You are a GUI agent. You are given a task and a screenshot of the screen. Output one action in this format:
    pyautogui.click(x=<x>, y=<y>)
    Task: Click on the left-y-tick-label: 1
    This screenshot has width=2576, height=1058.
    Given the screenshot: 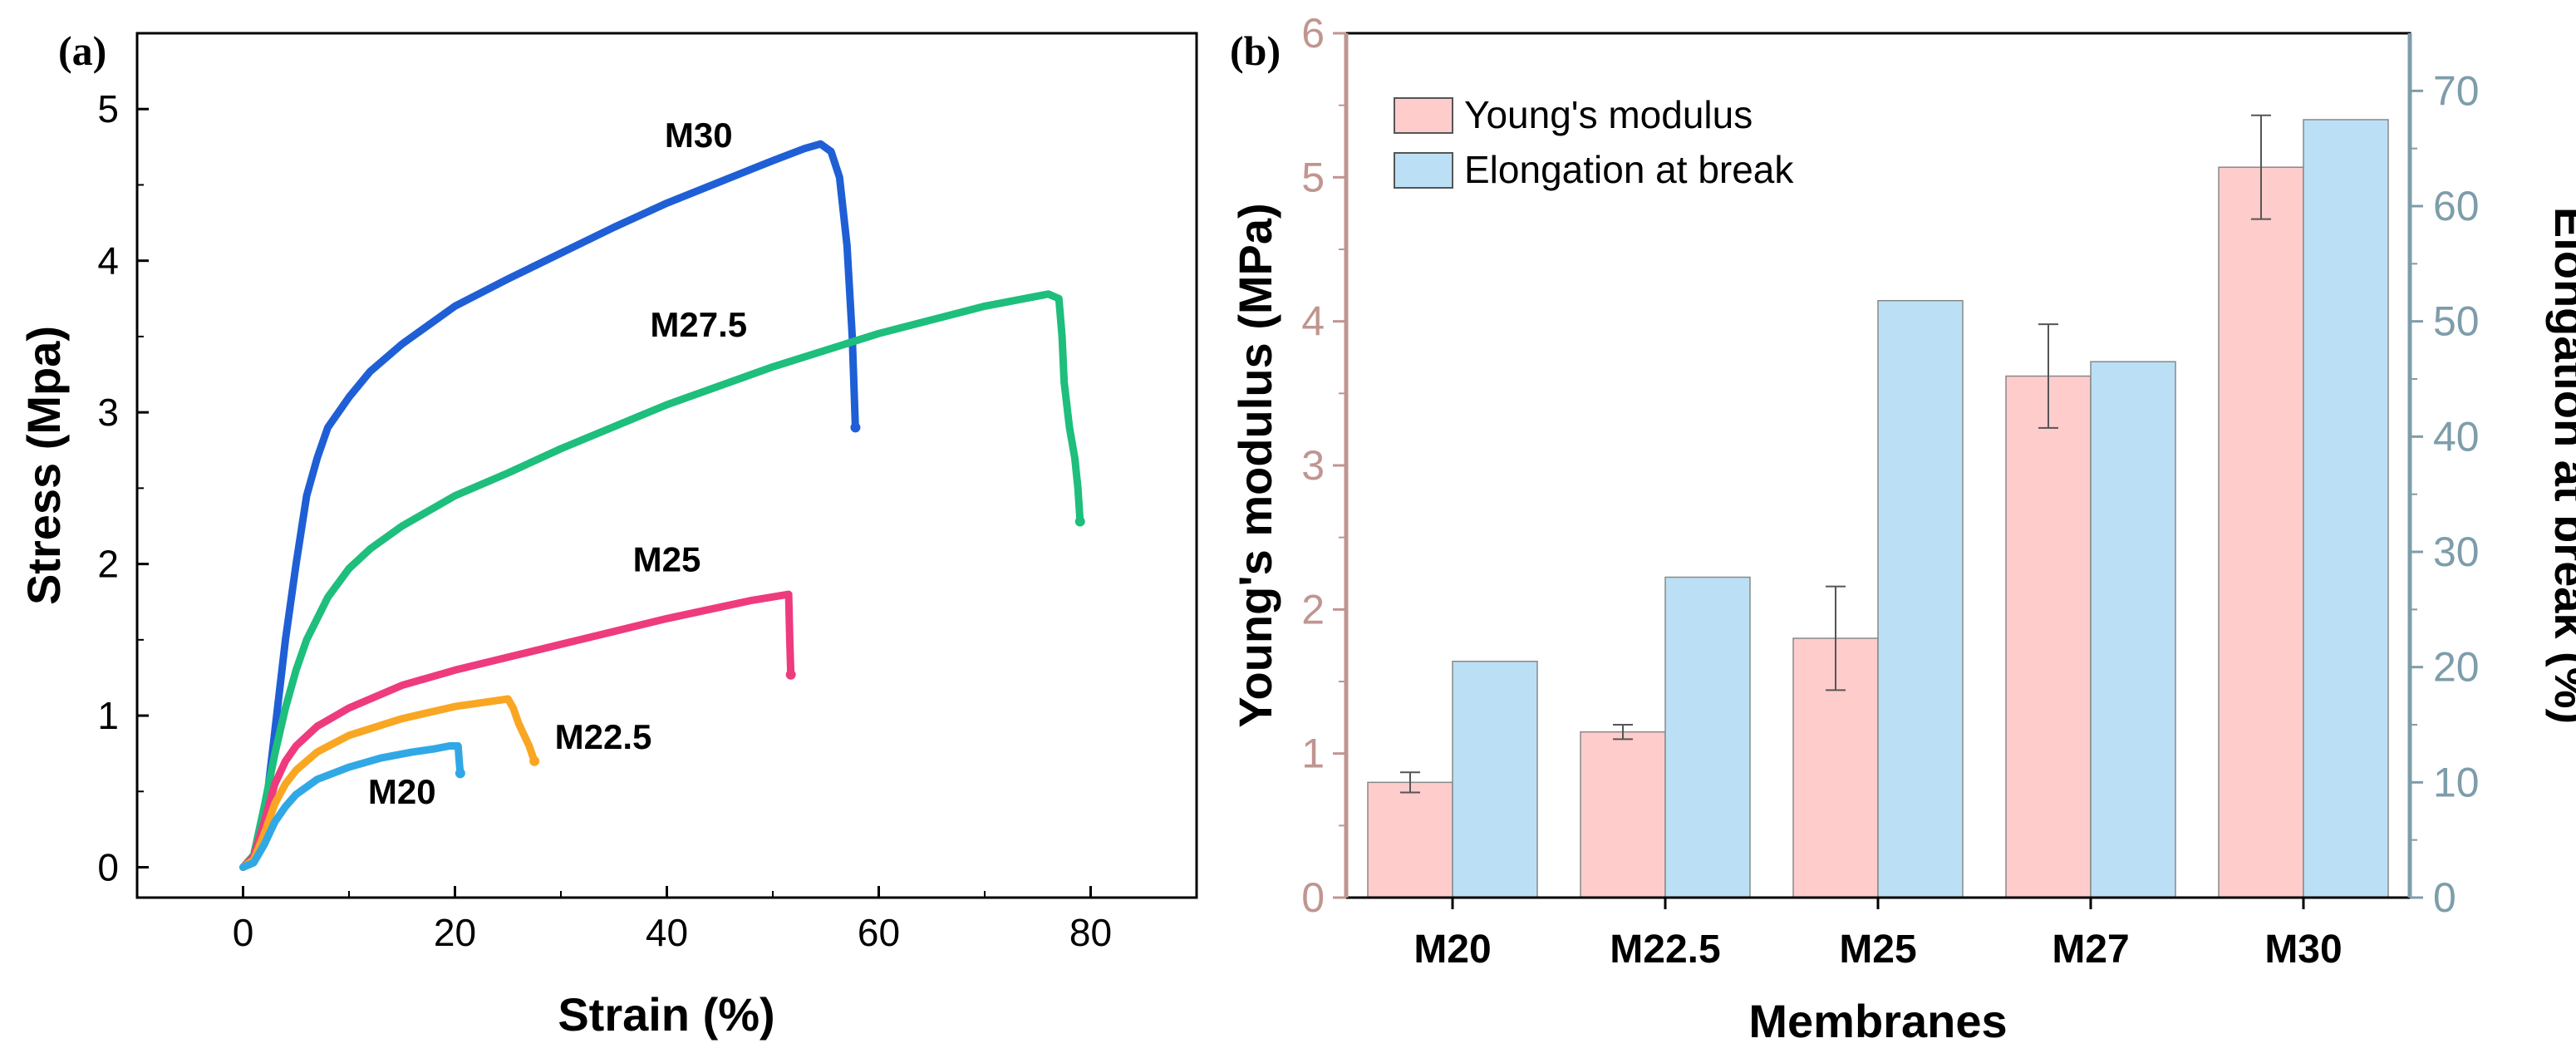 What is the action you would take?
    pyautogui.click(x=1313, y=754)
    